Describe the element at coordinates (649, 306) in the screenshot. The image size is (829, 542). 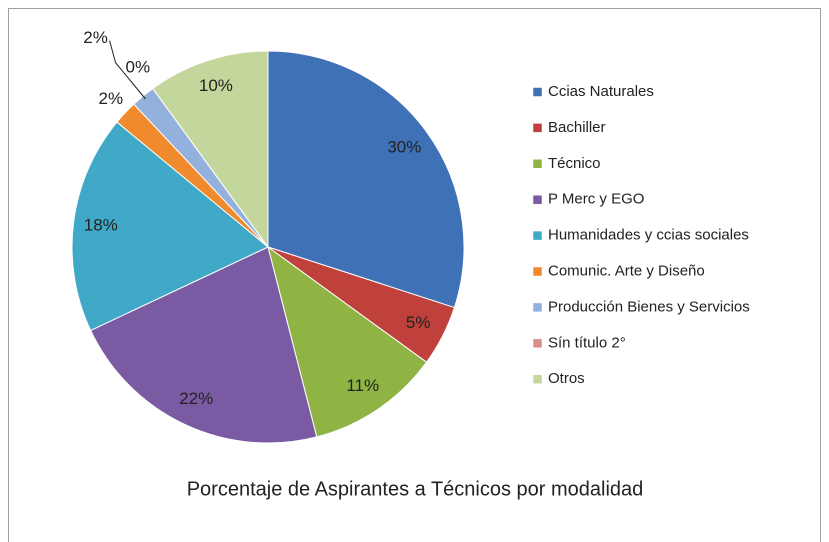
I see `legend-label: Producción Bienes y Servicios` at that location.